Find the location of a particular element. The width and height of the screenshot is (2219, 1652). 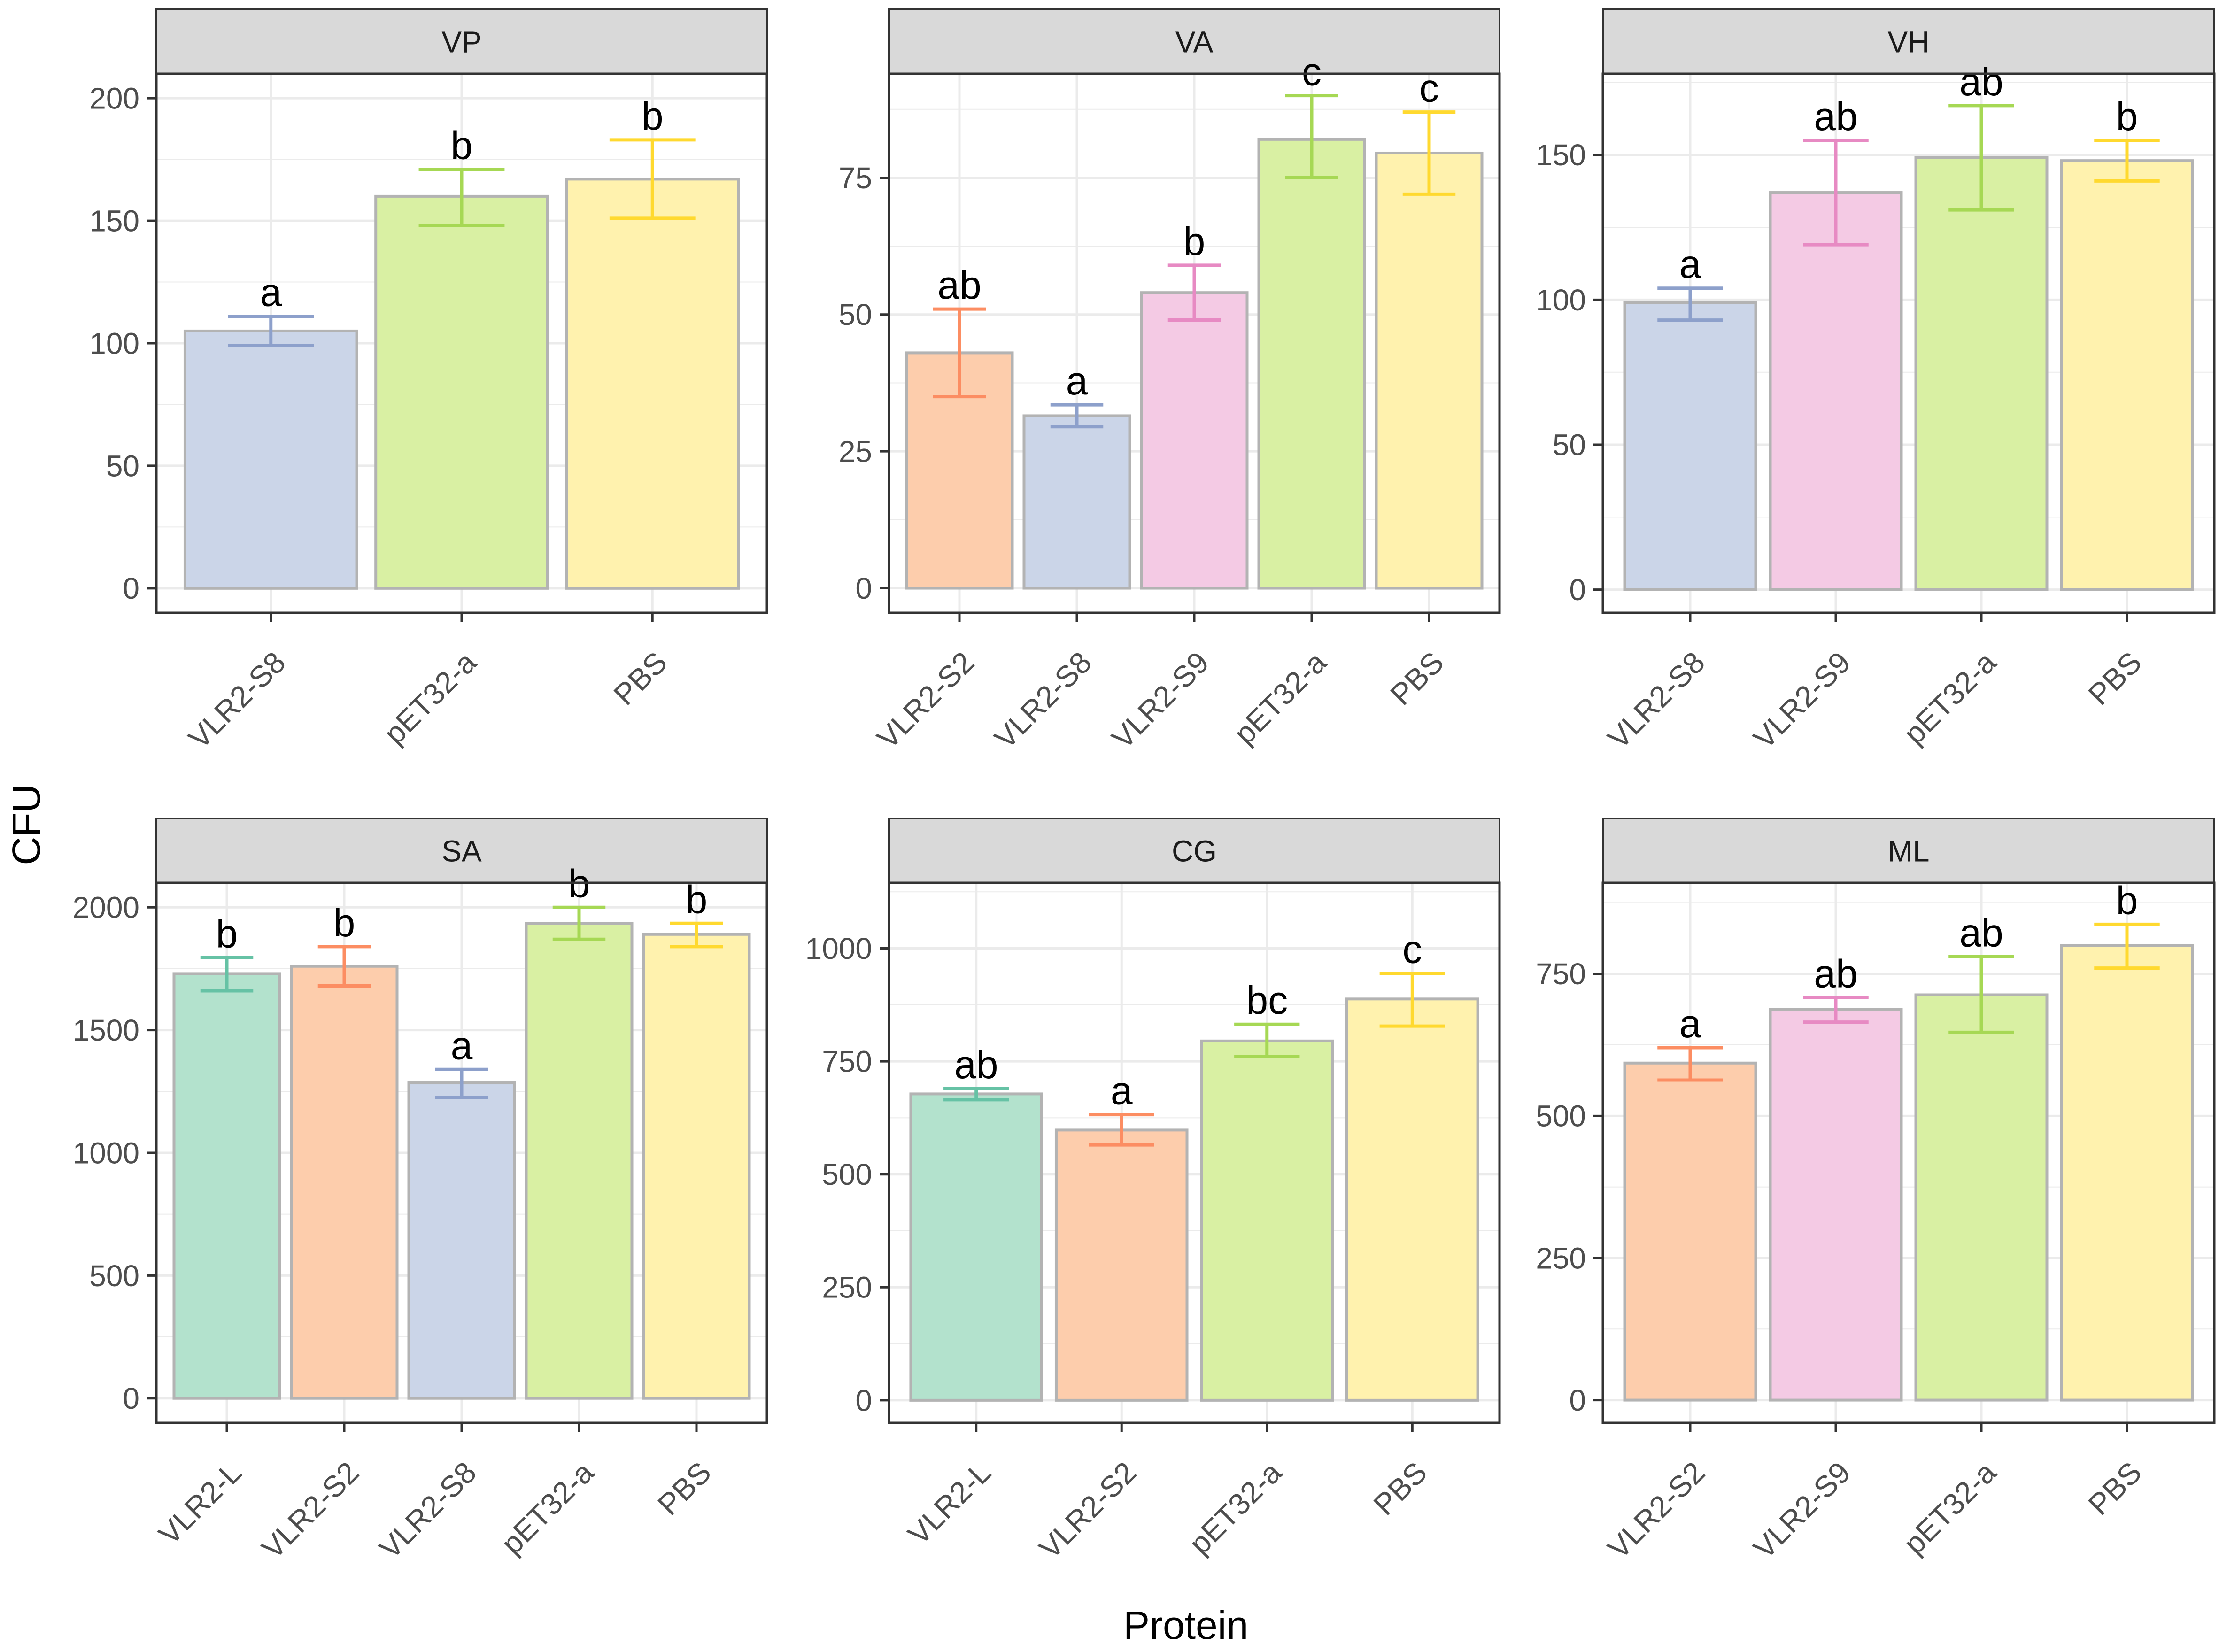

facet-strip-label: SA is located at coordinates (461, 851).